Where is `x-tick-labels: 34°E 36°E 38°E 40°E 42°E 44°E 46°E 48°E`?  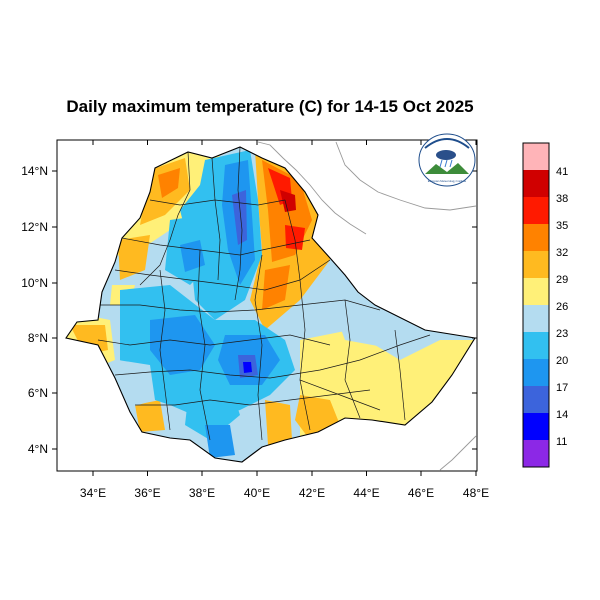
x-tick-labels: 34°E 36°E 38°E 40°E 42°E 44°E 46°E 48°E is located at coordinates (284, 493).